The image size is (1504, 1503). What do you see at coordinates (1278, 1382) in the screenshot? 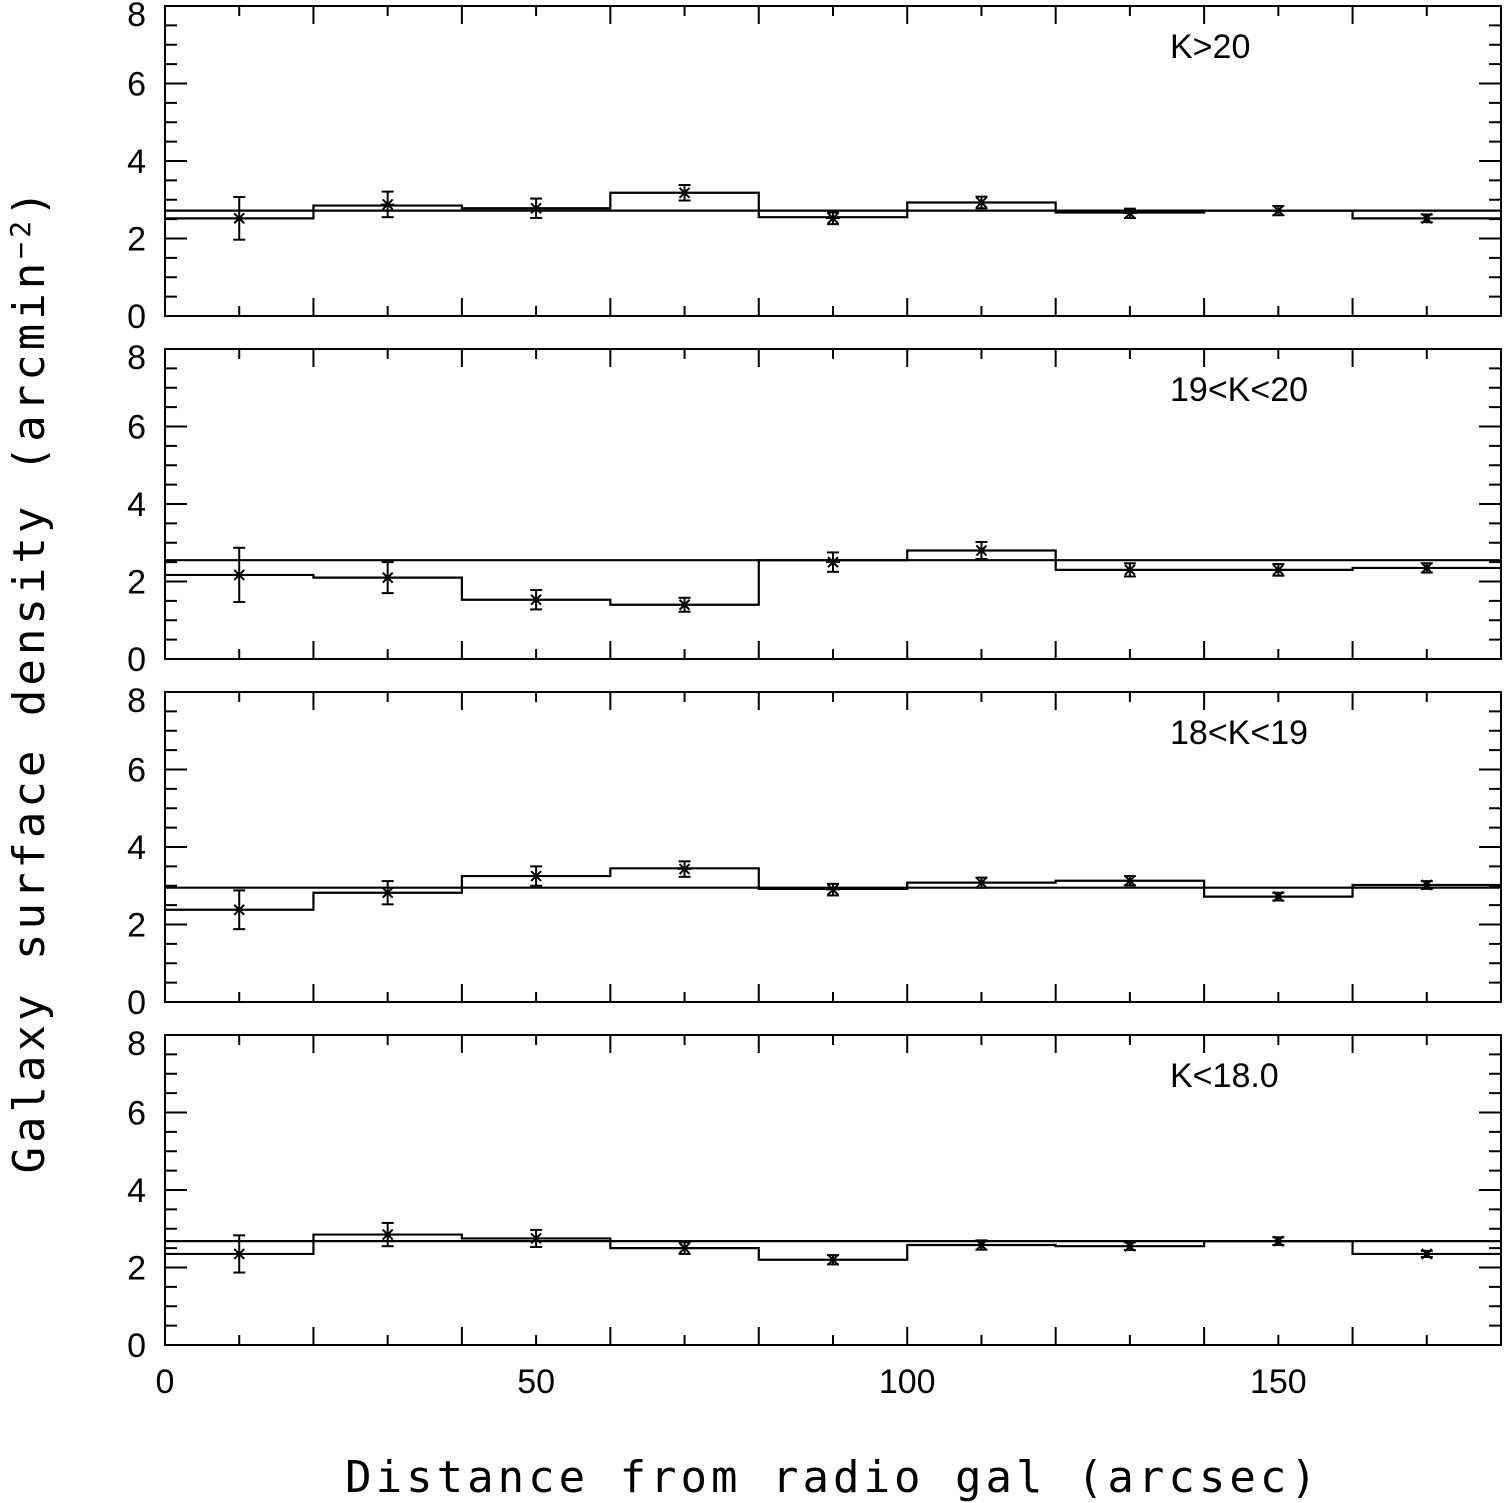
I see `x-tick-label: 150` at bounding box center [1278, 1382].